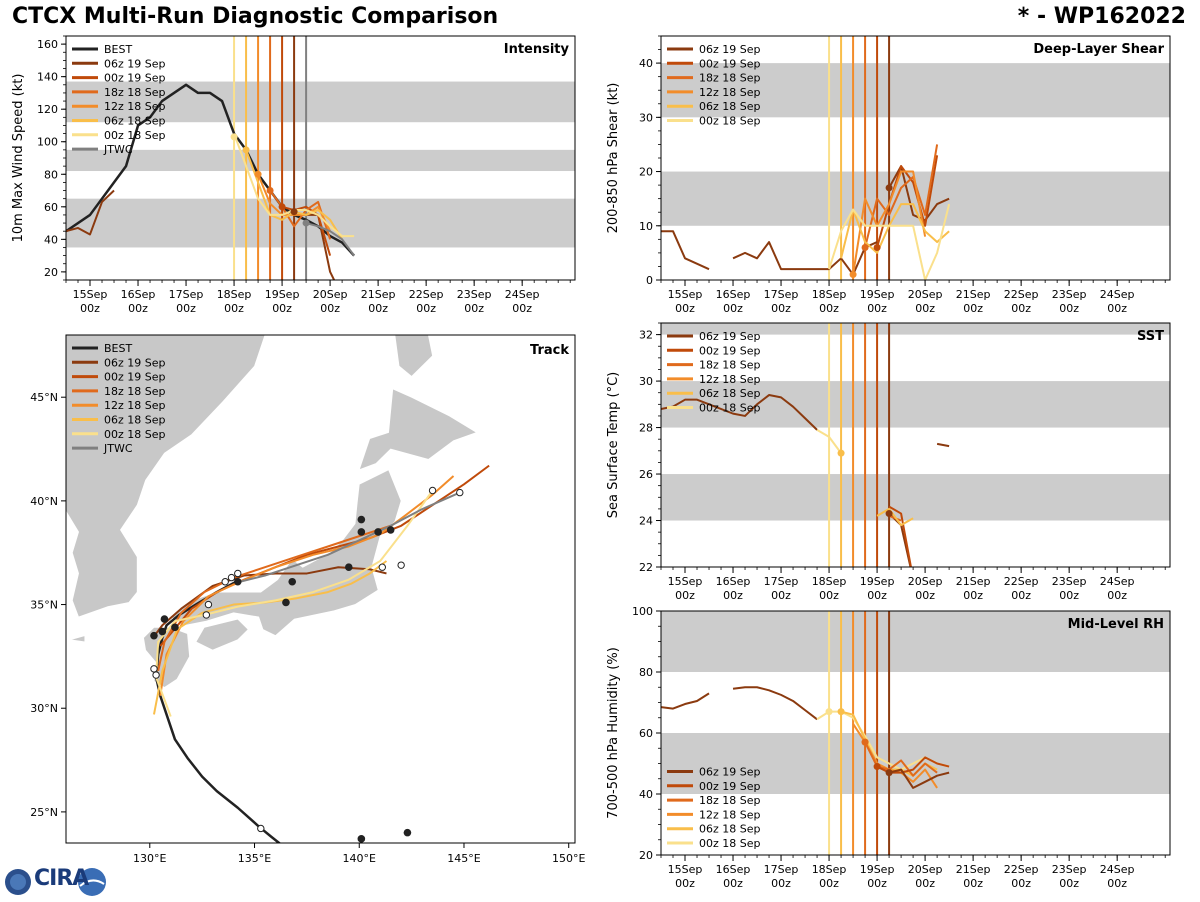 This screenshot has width=1200, height=902. Describe the element at coordinates (1101, 16) in the screenshot. I see `storm-id: * - WP162022` at that location.